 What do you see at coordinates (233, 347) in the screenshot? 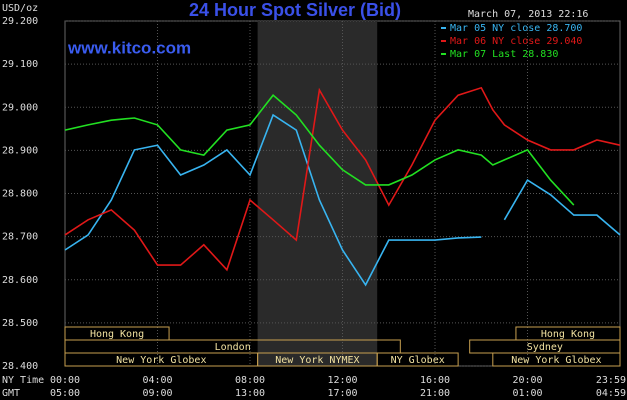
I see `session-label: London` at bounding box center [233, 347].